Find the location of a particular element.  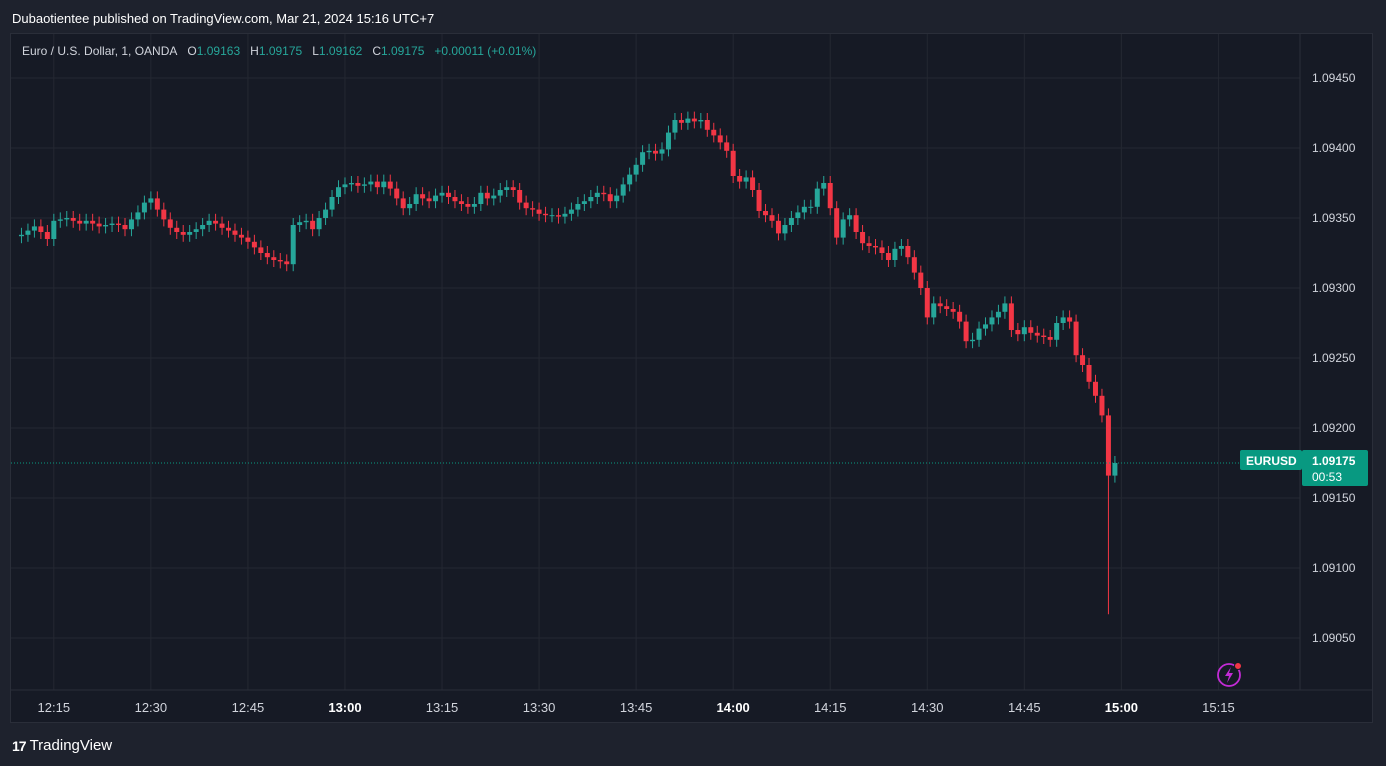

time-tick-label: 13:00 is located at coordinates (344, 707).